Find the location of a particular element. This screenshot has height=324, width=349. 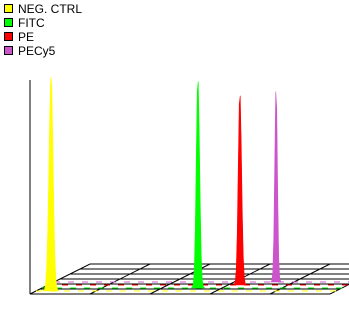

legend-entry: PECy5 is located at coordinates (42, 51).